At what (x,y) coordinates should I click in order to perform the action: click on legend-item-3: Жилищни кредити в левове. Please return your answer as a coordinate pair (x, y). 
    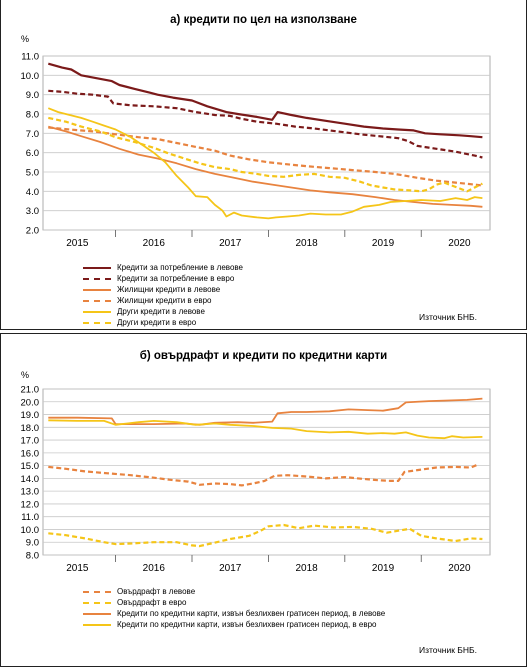
    Looking at the image, I should click on (163, 289).